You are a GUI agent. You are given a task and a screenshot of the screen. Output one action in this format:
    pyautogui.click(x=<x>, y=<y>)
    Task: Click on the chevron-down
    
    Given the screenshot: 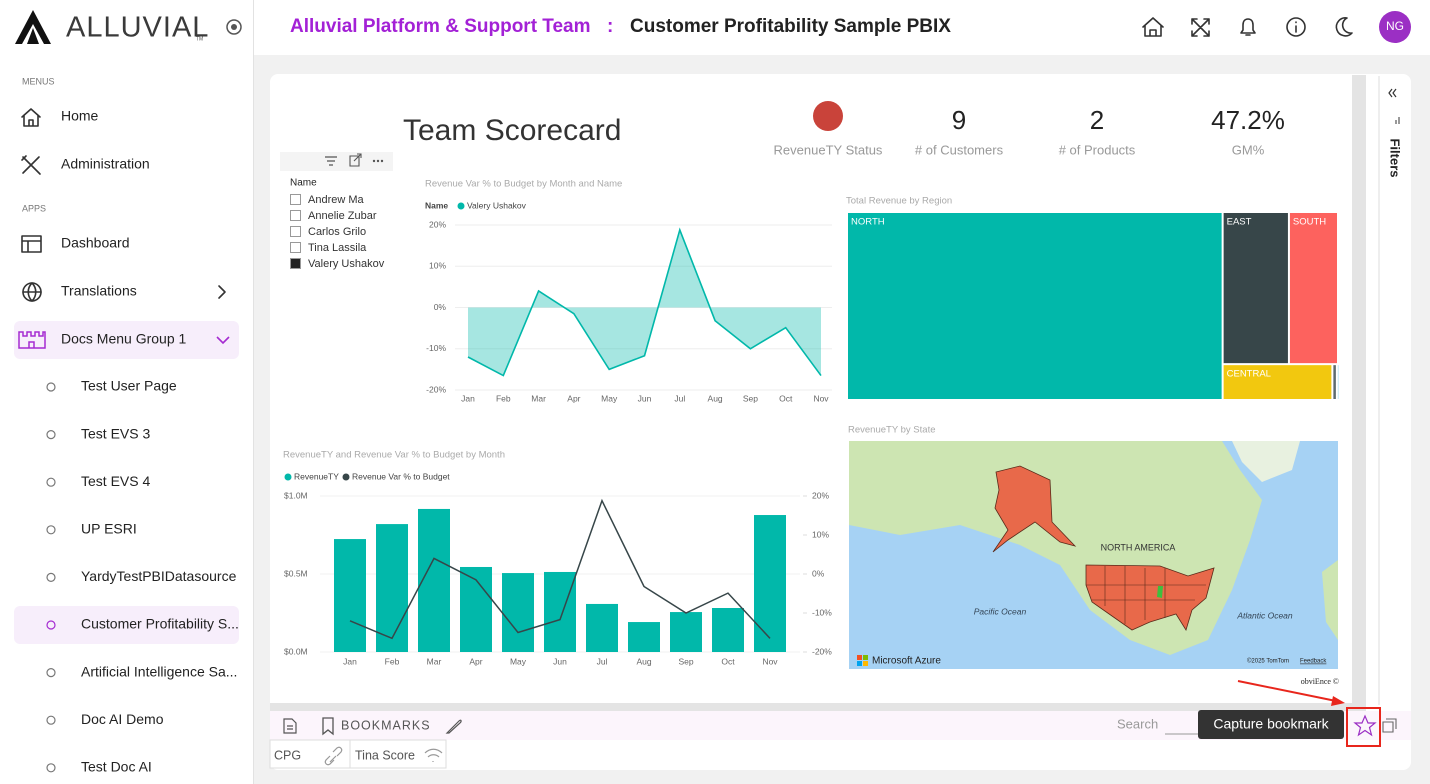 What is the action you would take?
    pyautogui.click(x=223, y=340)
    